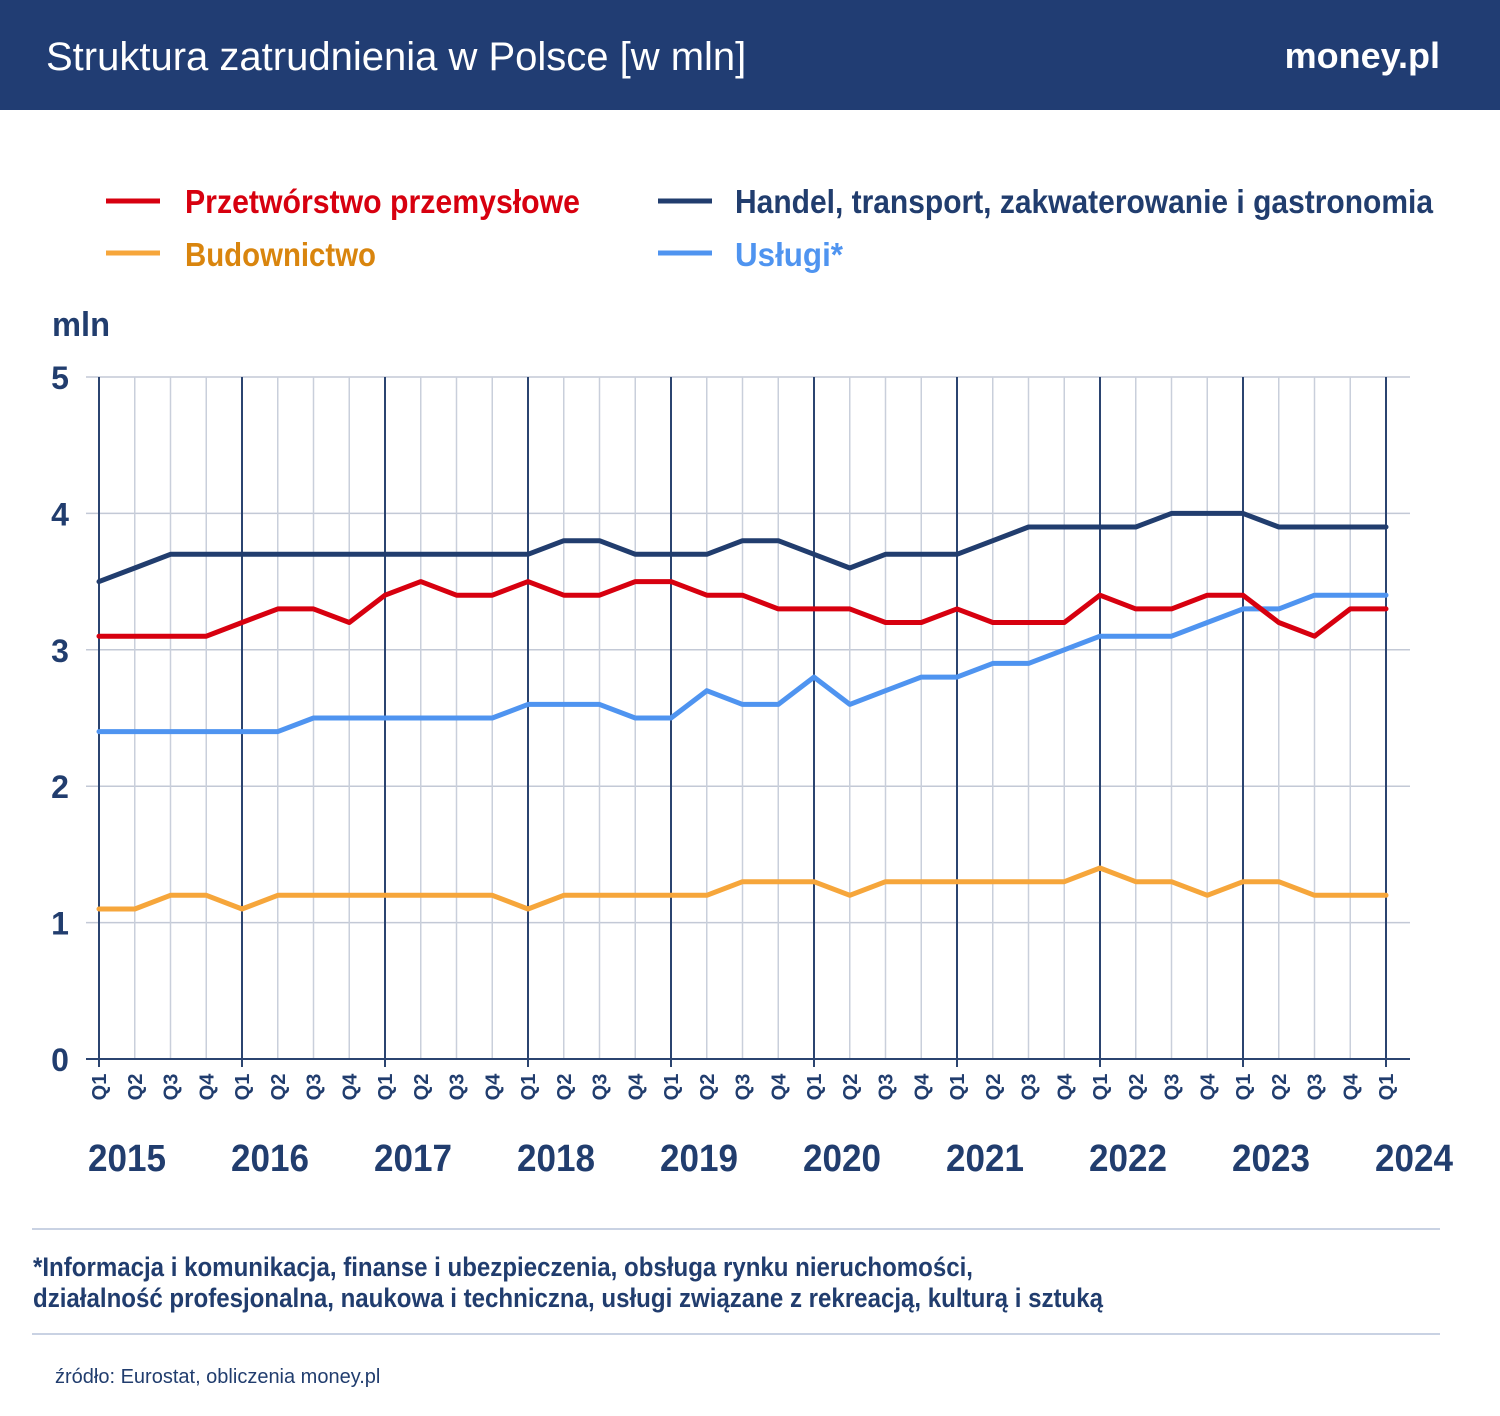  What do you see at coordinates (60, 1060) in the screenshot?
I see `y-tick-label: 0` at bounding box center [60, 1060].